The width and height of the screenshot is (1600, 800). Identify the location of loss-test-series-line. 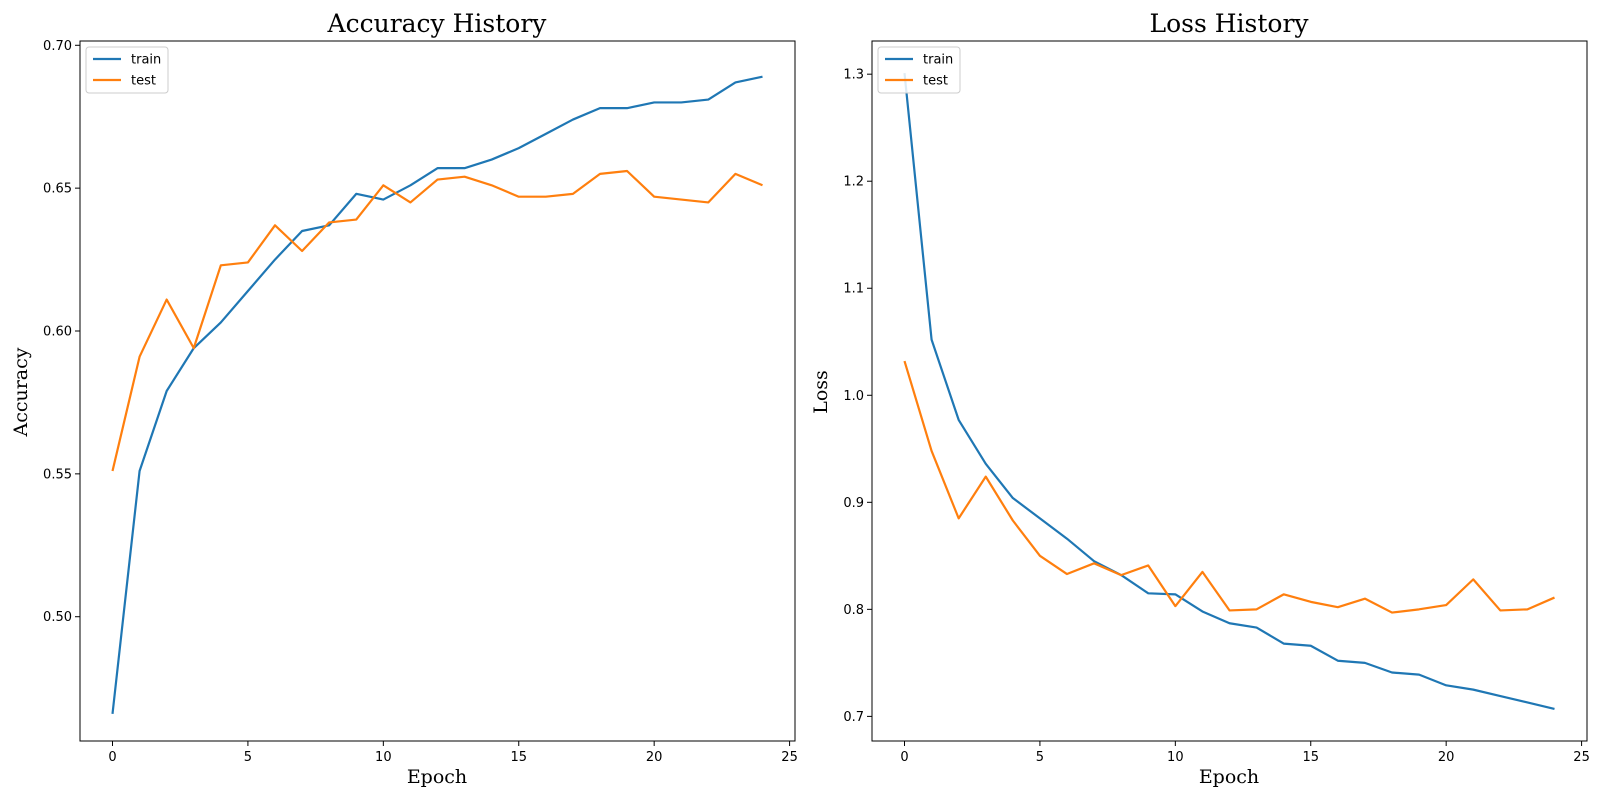
(1229, 487).